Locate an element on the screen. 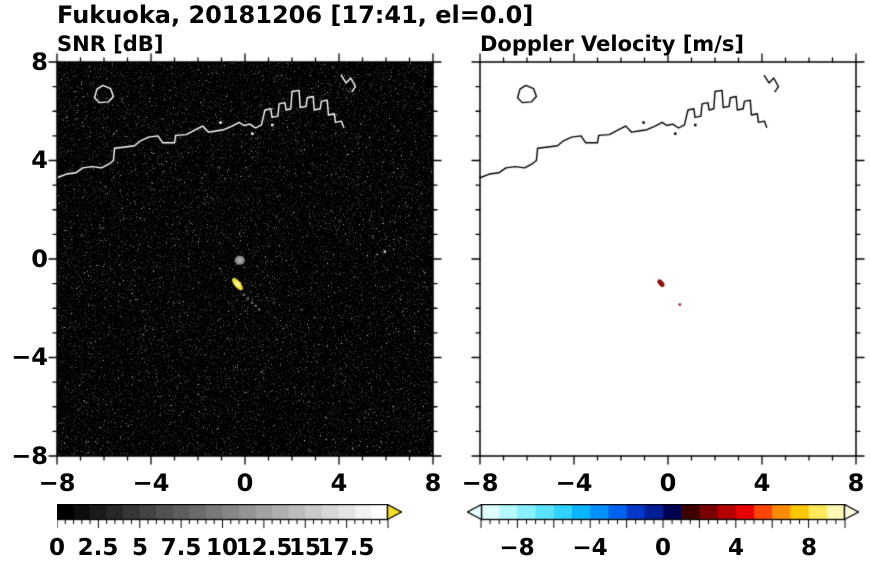 The height and width of the screenshot is (570, 870). snr-cbar-label: 15 is located at coordinates (305, 548).